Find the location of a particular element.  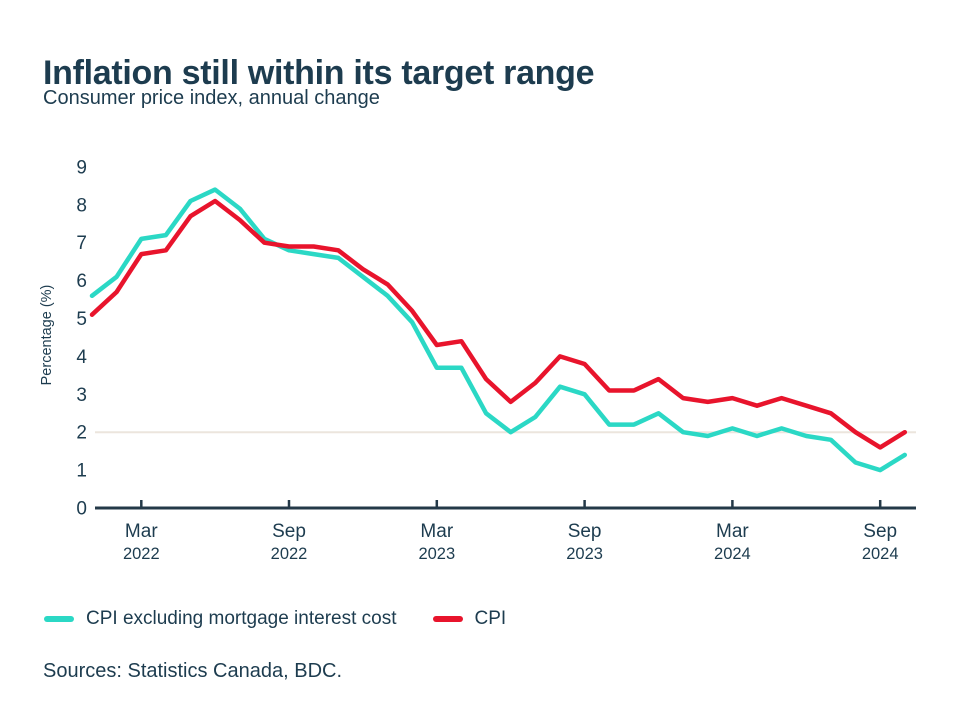

y-tick-label: 9 is located at coordinates (81, 167).